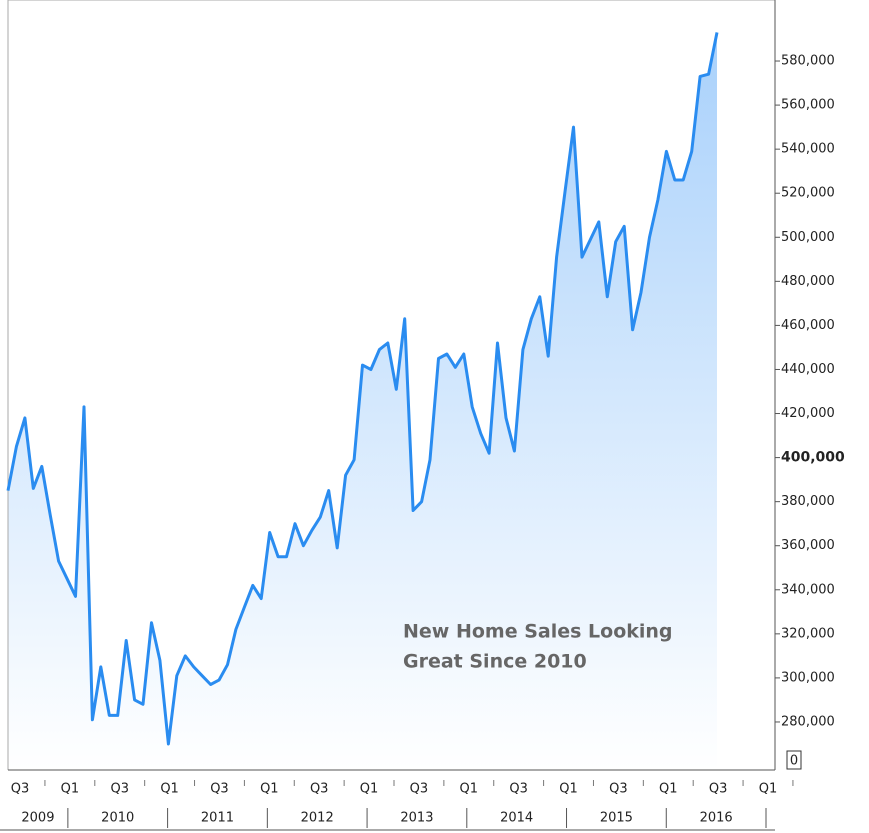  Describe the element at coordinates (808, 589) in the screenshot. I see `y-tick-label: 340,000` at that location.